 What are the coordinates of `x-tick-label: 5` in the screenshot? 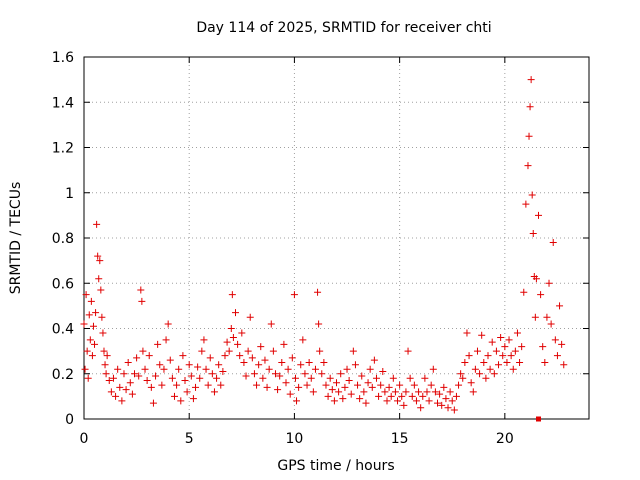 It's located at (189, 439).